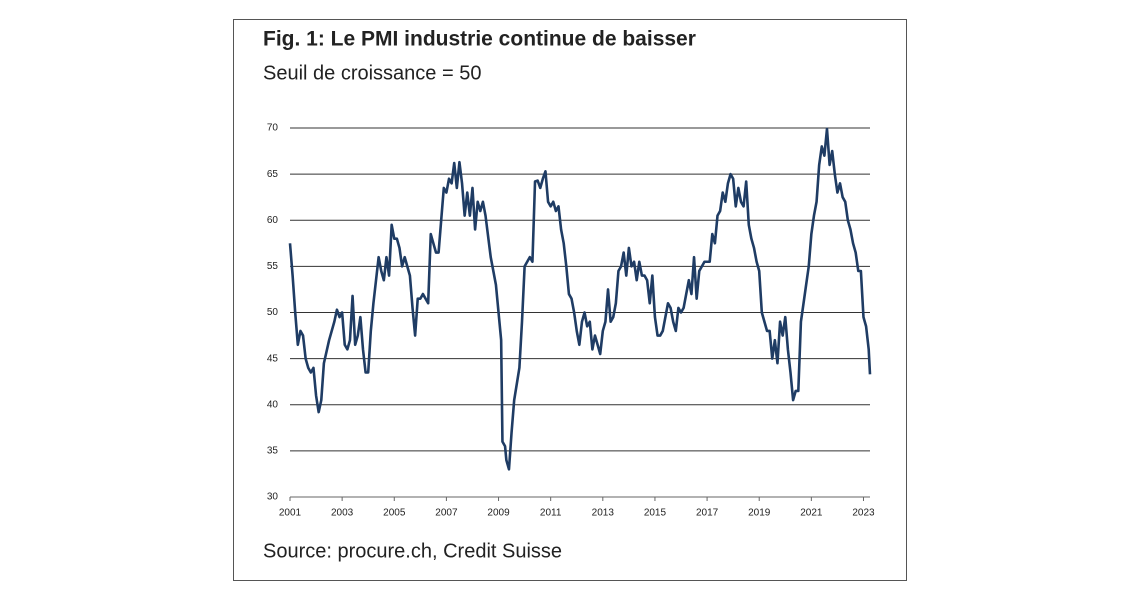 This screenshot has height=596, width=1140. Describe the element at coordinates (707, 513) in the screenshot. I see `x-tick-label: 2017` at that location.